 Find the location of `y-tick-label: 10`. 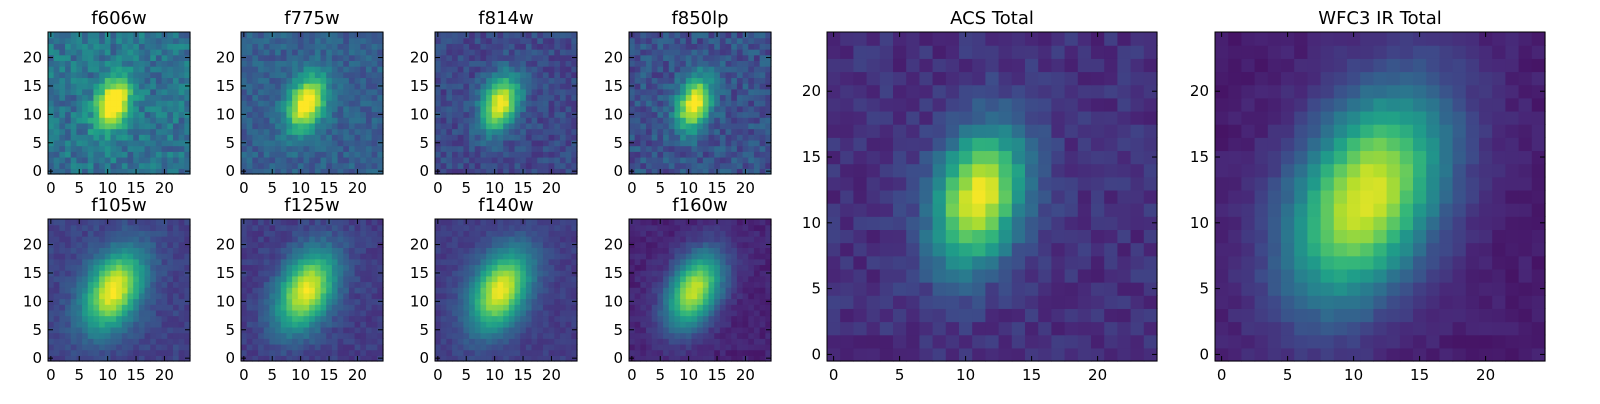

y-tick-label: 10 is located at coordinates (32, 114).